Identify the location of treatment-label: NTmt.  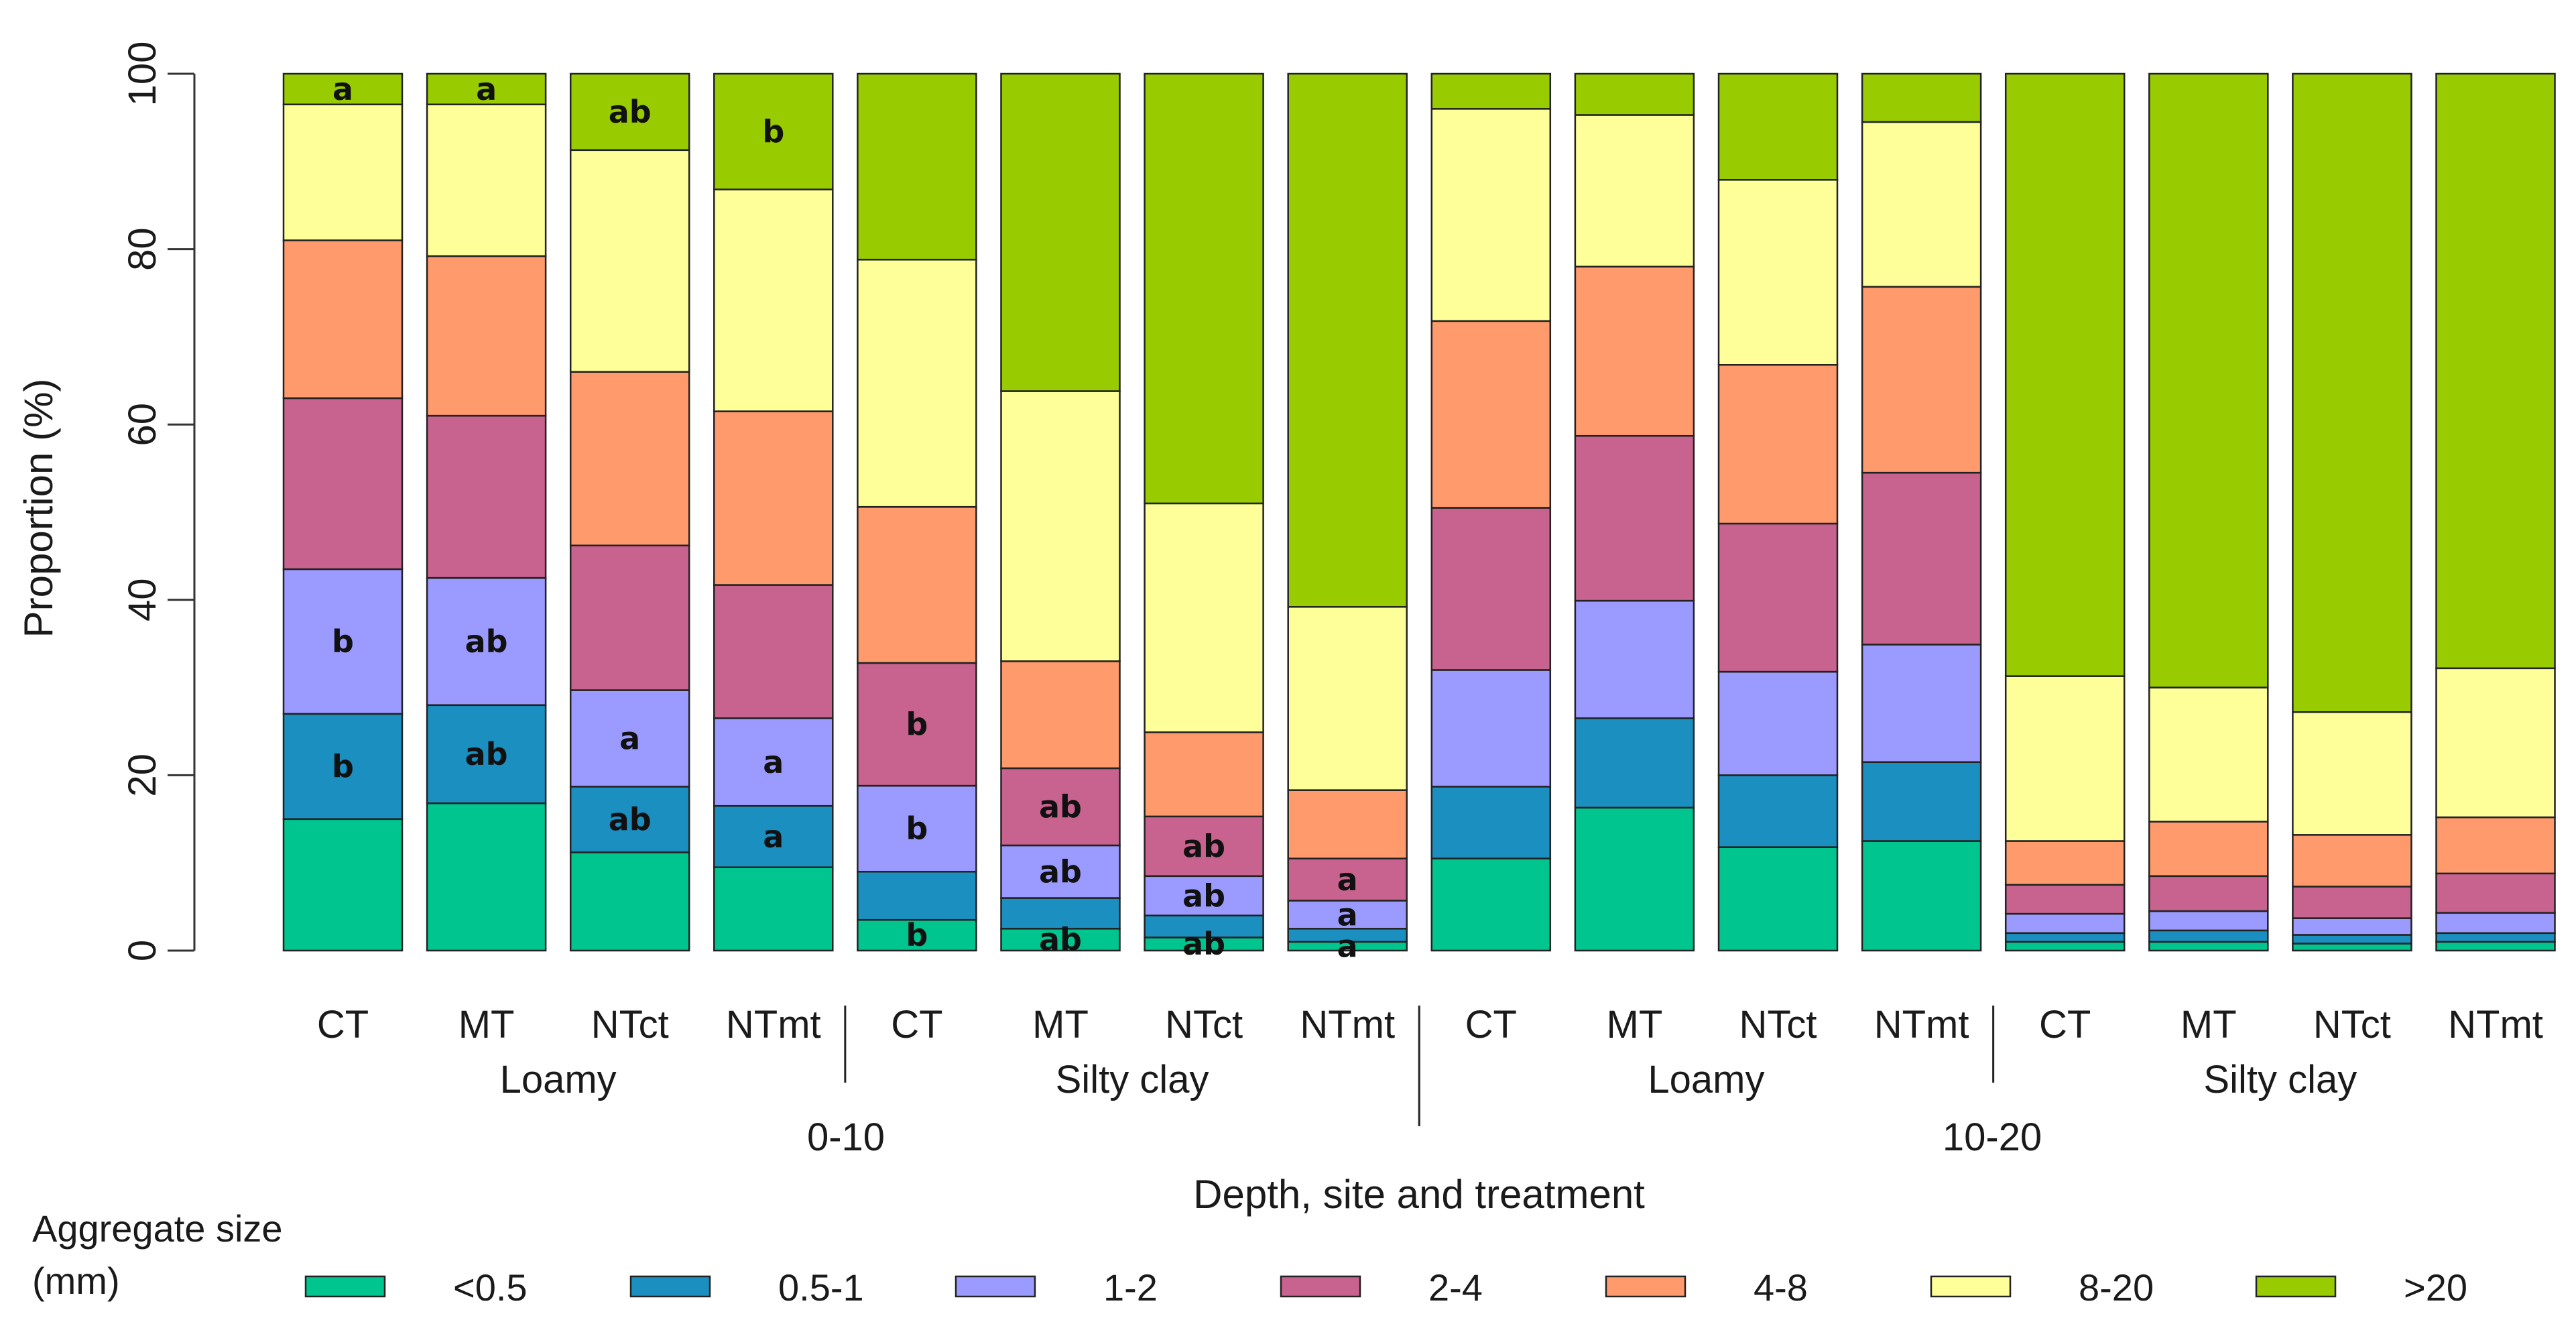
(1348, 1024).